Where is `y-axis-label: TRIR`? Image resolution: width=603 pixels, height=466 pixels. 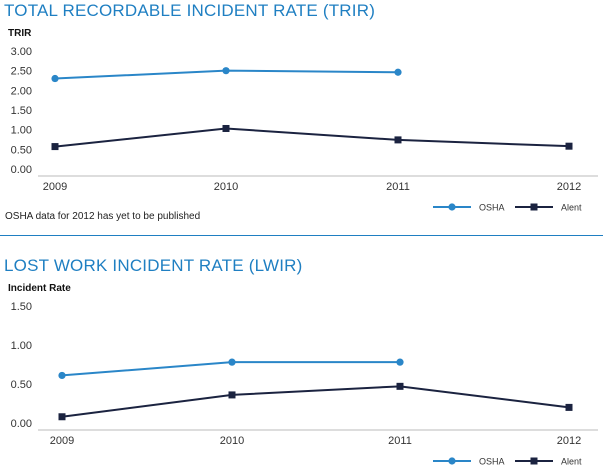
y-axis-label: TRIR is located at coordinates (20, 33).